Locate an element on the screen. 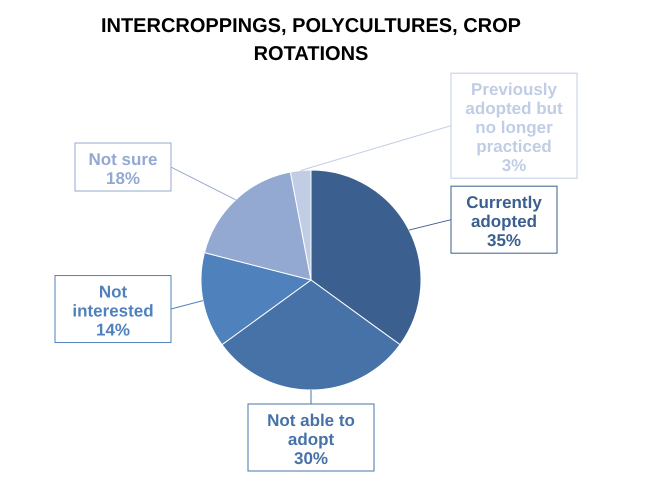 The height and width of the screenshot is (483, 671). slice-label: Previously adopted but no longer practiced is located at coordinates (514, 118).